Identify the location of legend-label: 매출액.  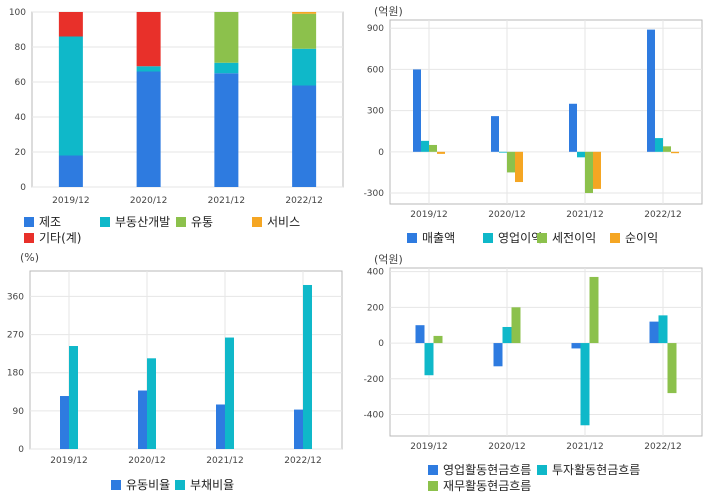
(439, 238).